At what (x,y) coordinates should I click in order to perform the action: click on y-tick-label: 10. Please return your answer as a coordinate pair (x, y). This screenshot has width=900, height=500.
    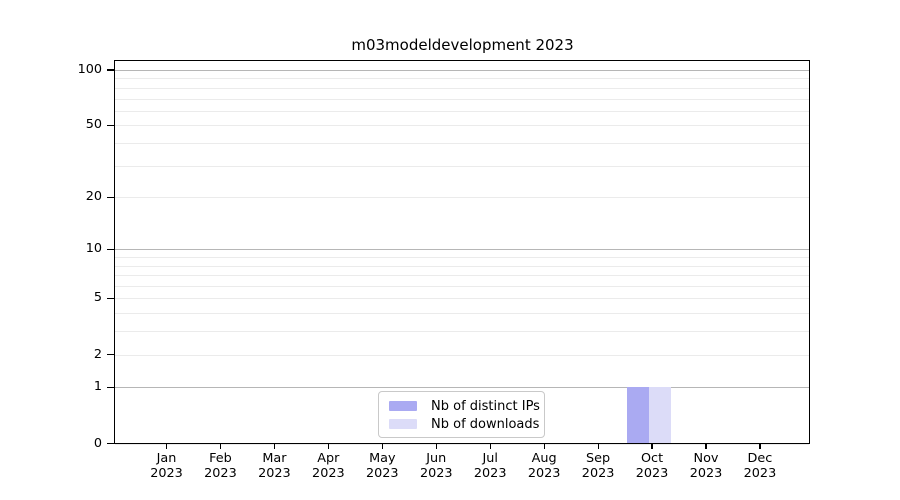
    Looking at the image, I should click on (93, 249).